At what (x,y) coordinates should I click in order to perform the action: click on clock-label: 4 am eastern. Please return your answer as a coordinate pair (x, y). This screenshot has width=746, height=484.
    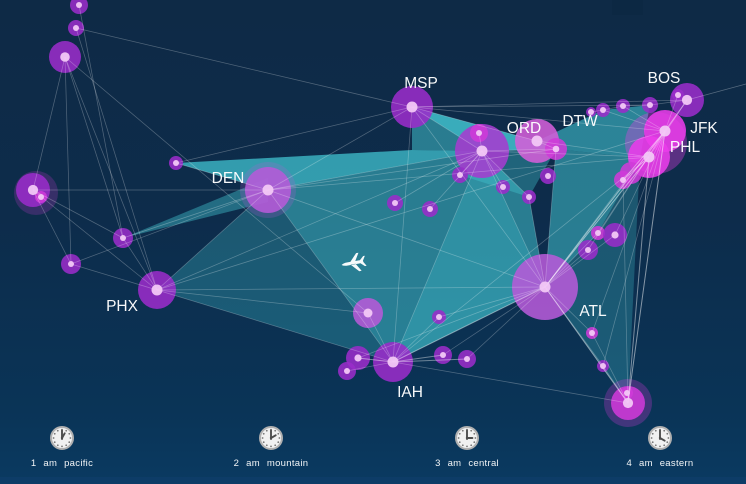
    Looking at the image, I should click on (660, 463).